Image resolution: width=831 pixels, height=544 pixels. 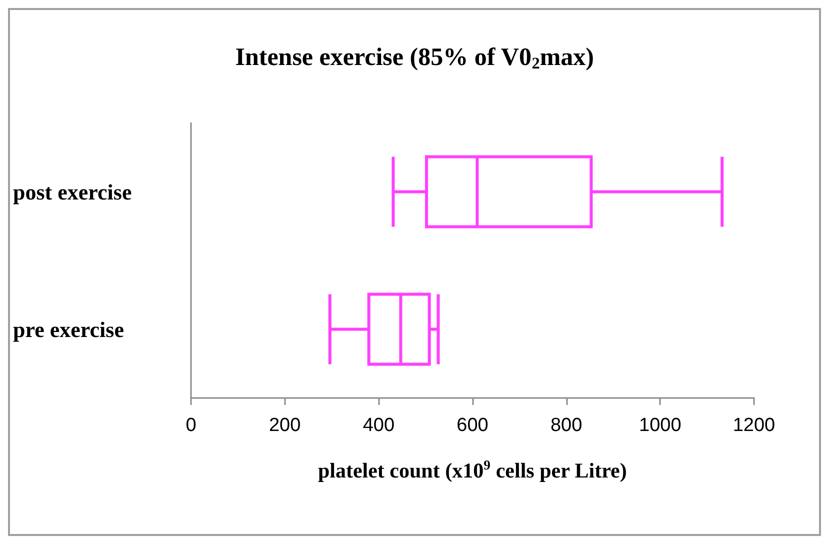 What do you see at coordinates (284, 425) in the screenshot?
I see `x-tick-label: 200` at bounding box center [284, 425].